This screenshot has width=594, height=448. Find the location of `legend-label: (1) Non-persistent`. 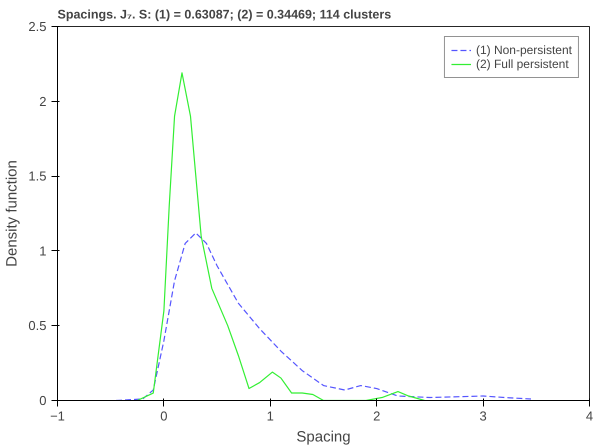

legend-label: (1) Non-persistent is located at coordinates (524, 50).